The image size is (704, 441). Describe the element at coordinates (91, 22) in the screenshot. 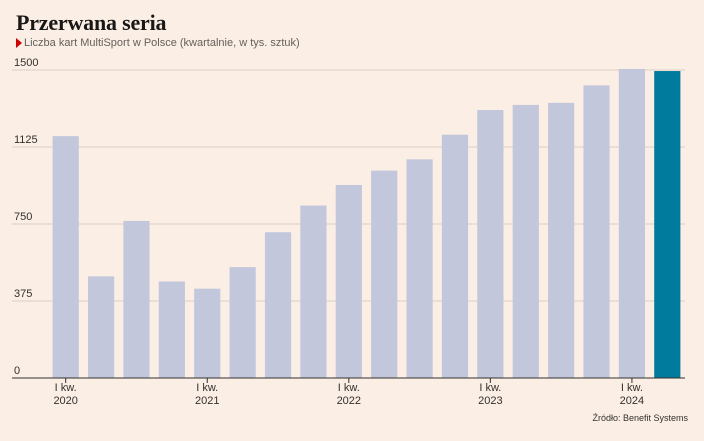

I see `chart-title: Przerwana seria` at that location.